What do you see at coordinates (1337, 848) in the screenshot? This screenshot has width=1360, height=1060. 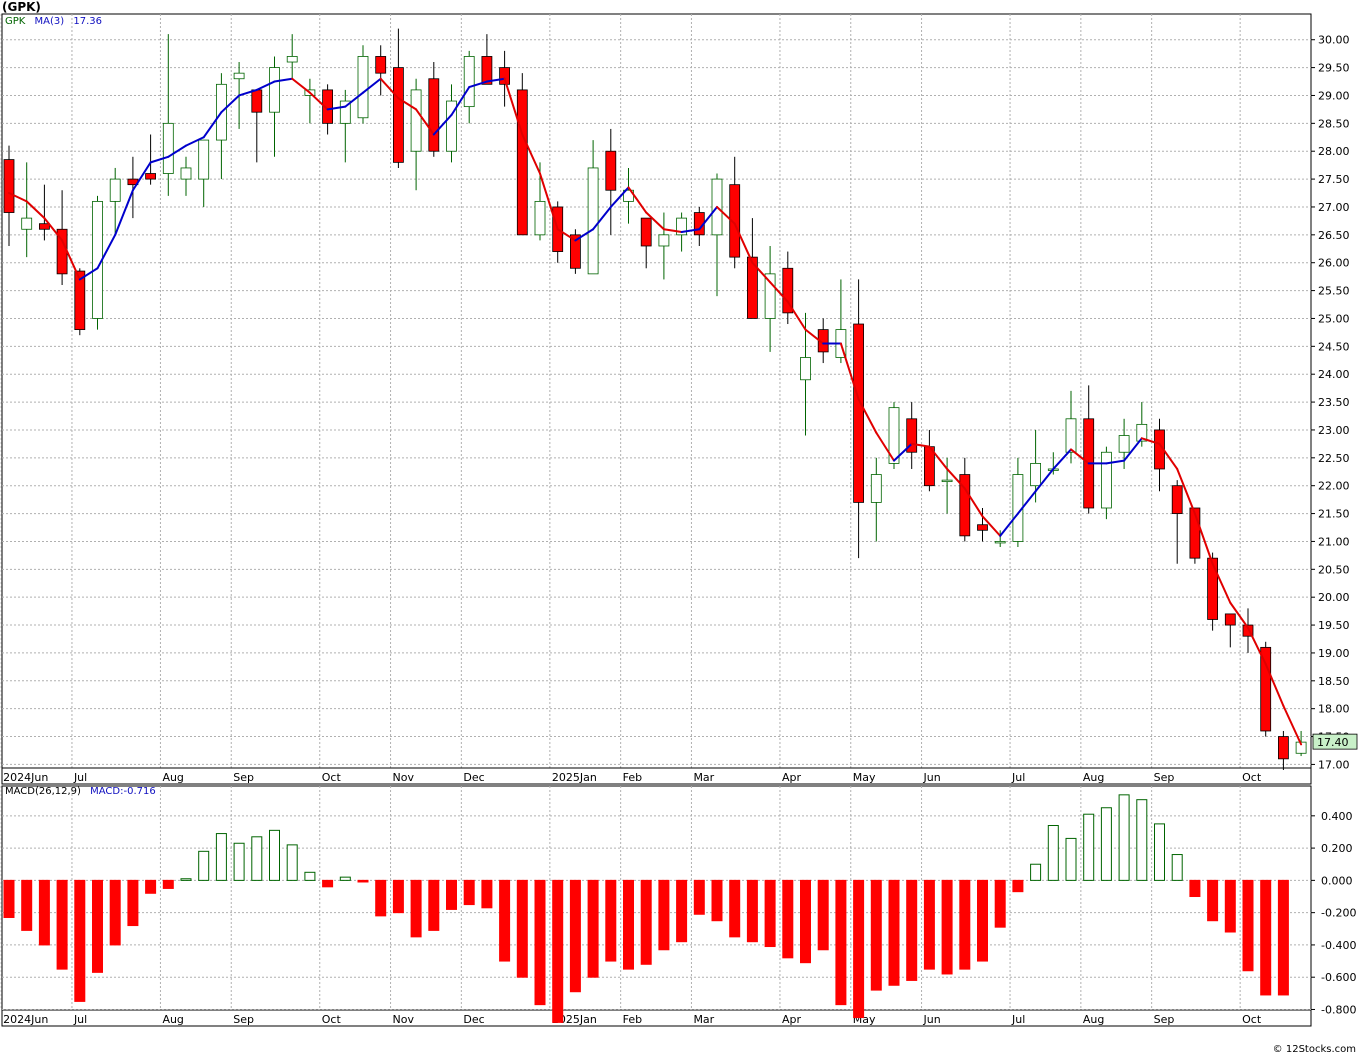 I see `y-tick-label: 0.200` at bounding box center [1337, 848].